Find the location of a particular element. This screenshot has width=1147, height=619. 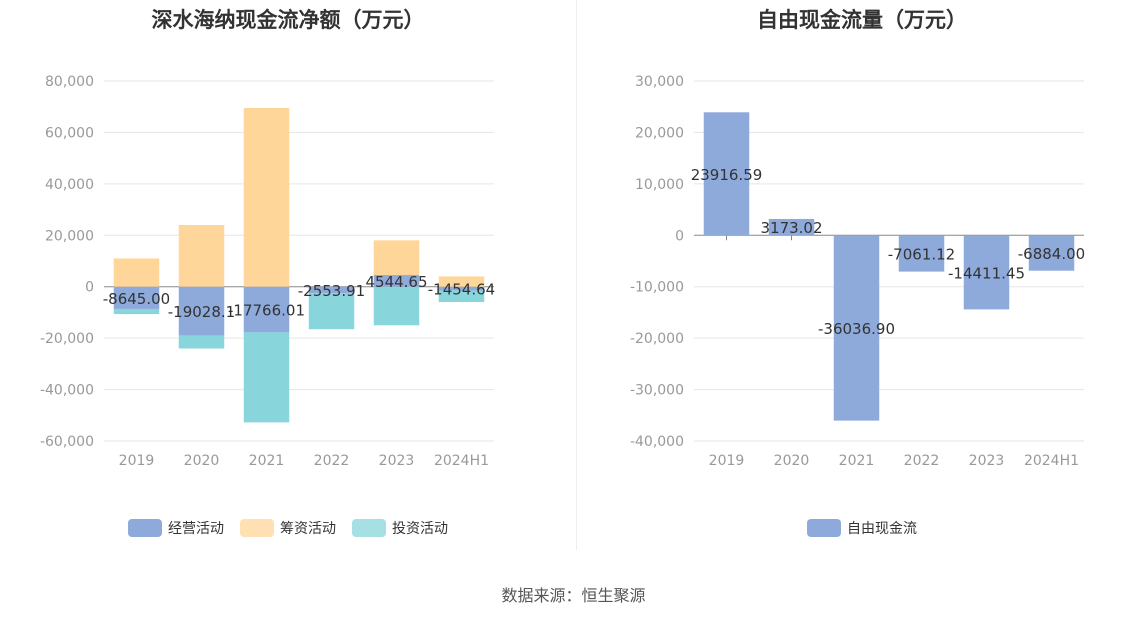

data-label: -8645.00 is located at coordinates (136, 299).